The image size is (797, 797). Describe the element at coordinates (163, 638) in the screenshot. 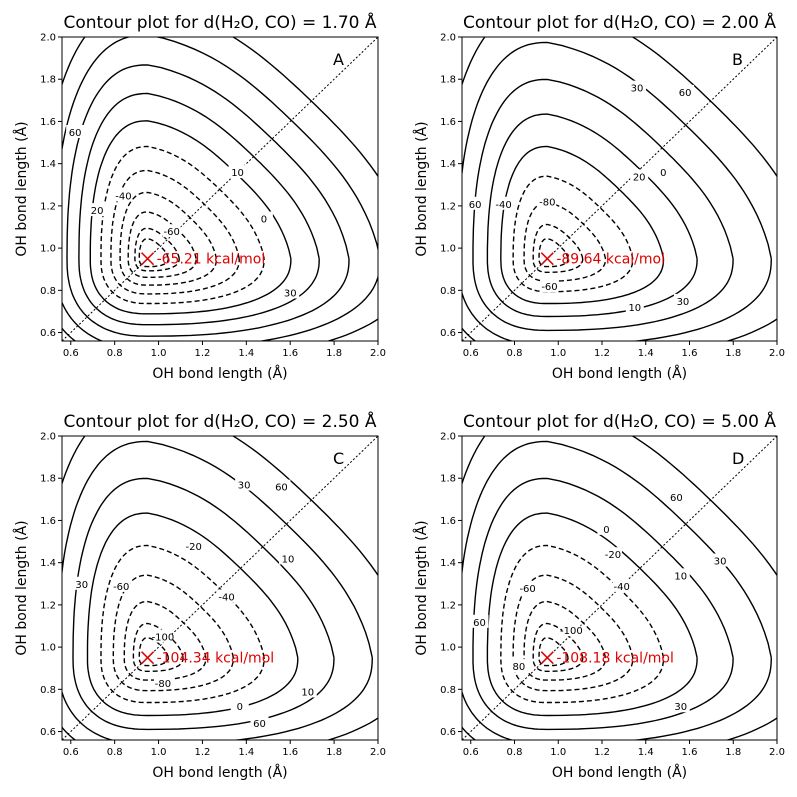

I see `contour-label: -100` at that location.